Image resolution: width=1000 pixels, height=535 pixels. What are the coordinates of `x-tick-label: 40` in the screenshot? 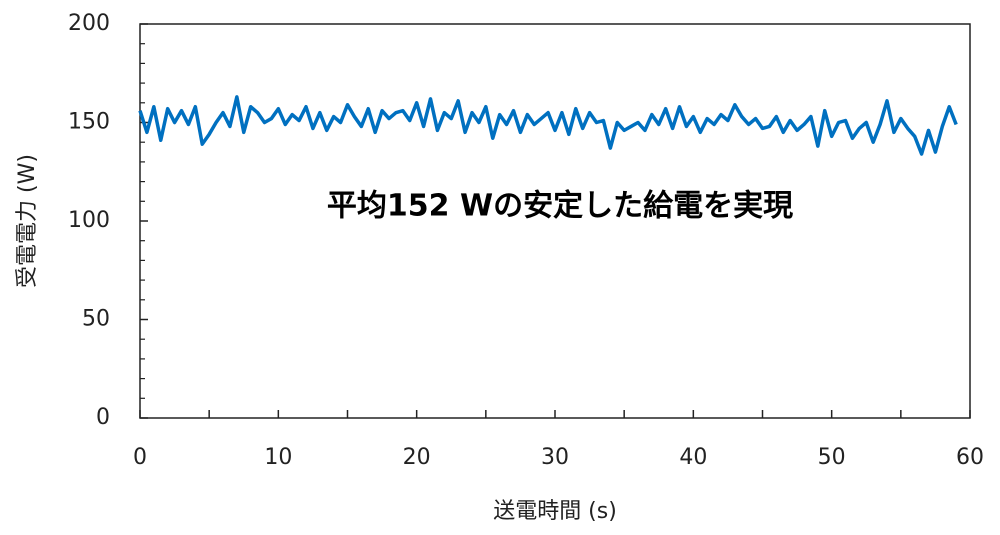 It's located at (693, 457).